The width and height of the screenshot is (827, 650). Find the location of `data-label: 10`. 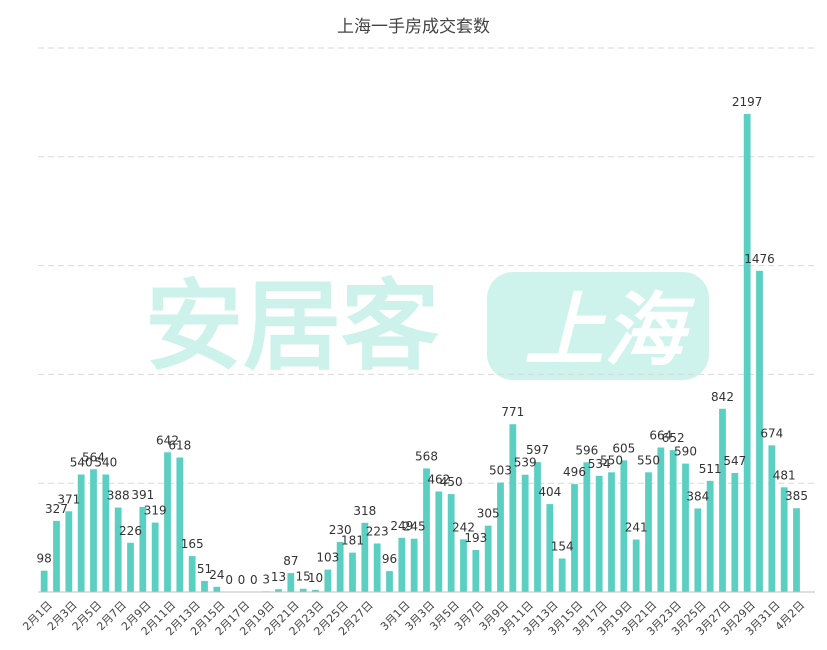

data-label: 10 is located at coordinates (315, 578).